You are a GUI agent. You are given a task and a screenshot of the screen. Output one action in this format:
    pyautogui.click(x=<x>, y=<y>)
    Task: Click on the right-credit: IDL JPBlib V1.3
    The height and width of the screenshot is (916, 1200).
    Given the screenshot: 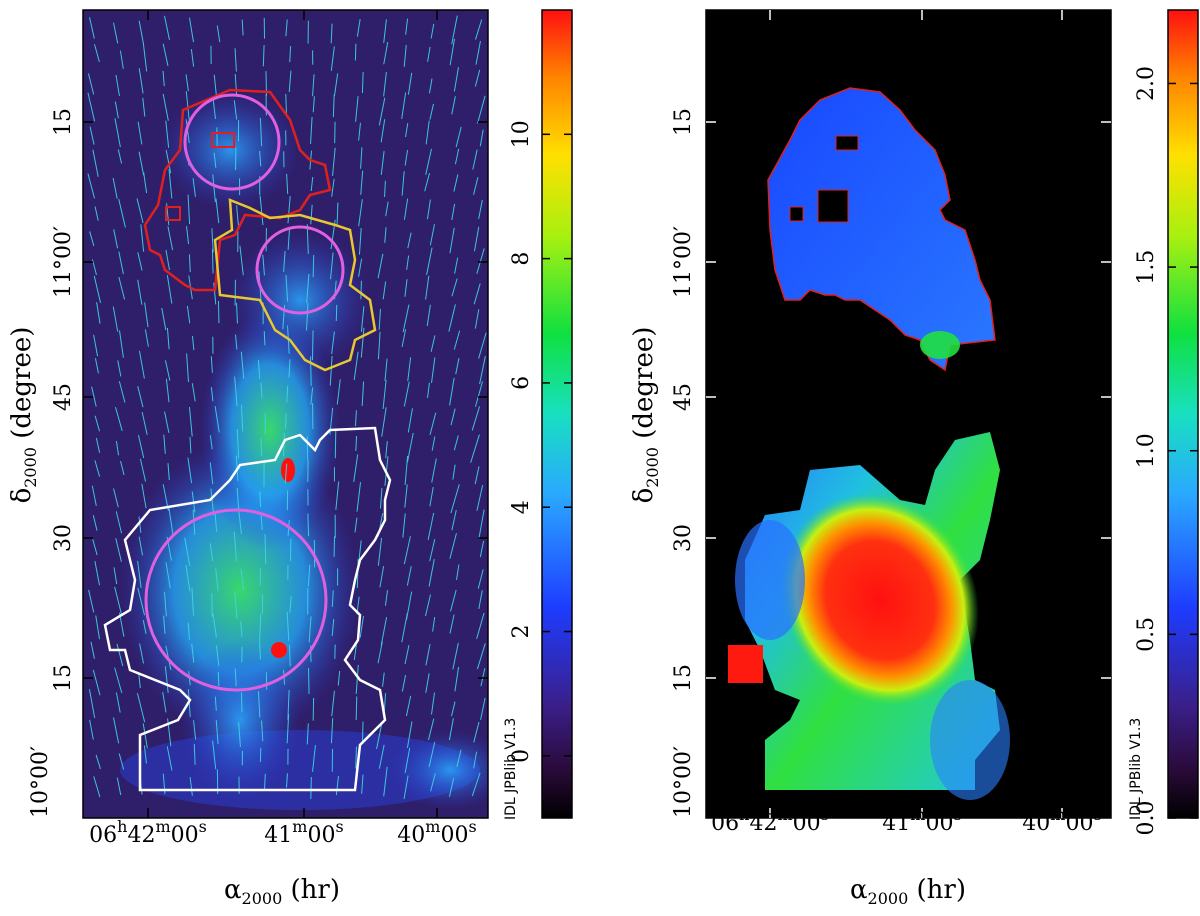 What is the action you would take?
    pyautogui.click(x=1136, y=769)
    